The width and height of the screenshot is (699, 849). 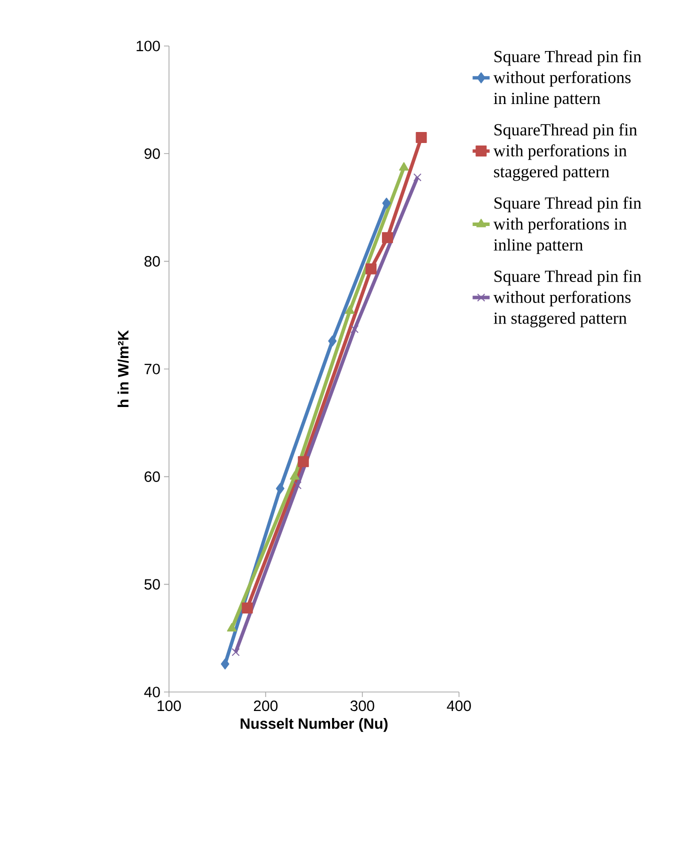 What do you see at coordinates (152, 476) in the screenshot?
I see `y-tick-label: 60` at bounding box center [152, 476].